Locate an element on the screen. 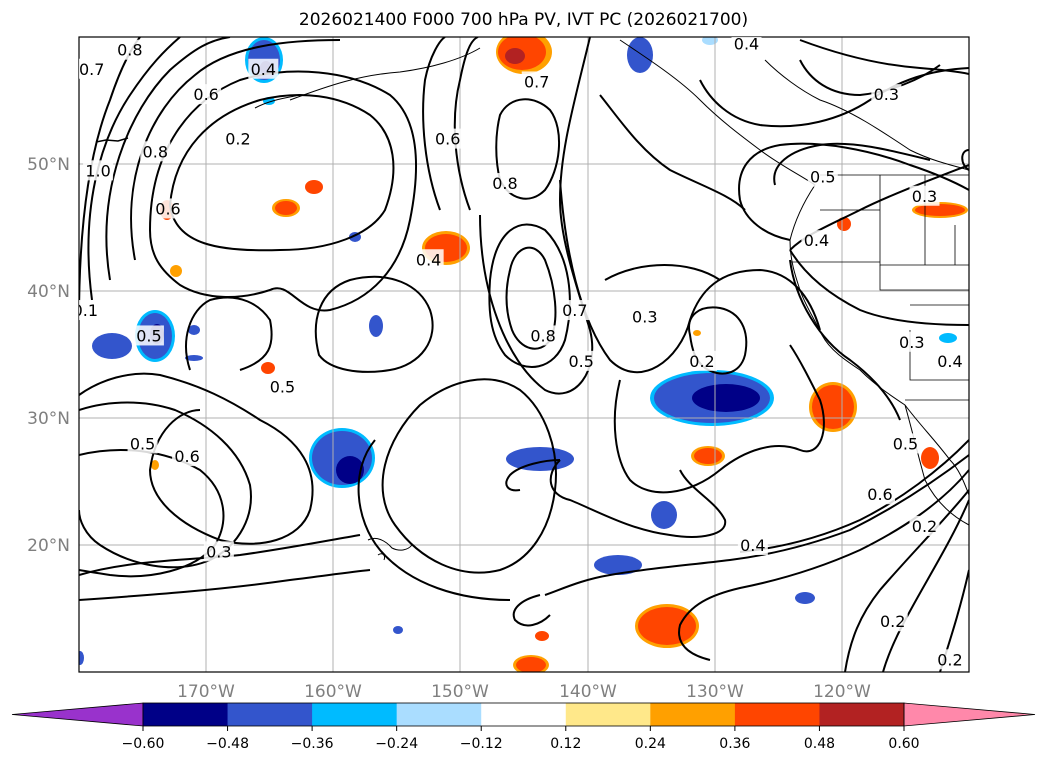 The image size is (1047, 765). colorbar-tick-label: −0.36 is located at coordinates (312, 744).